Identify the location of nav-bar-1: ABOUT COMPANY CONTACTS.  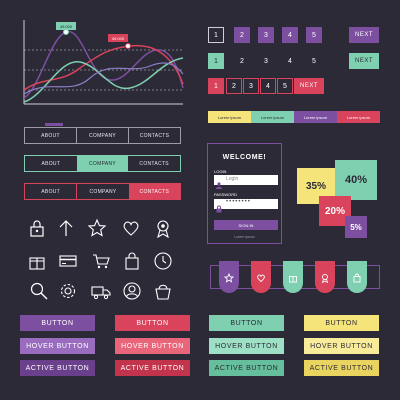
(102, 135).